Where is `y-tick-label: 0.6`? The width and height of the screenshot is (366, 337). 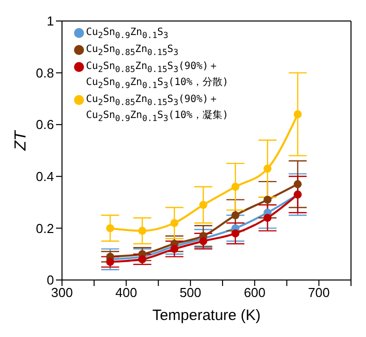
y-tick-label: 0.6 is located at coordinates (45, 124).